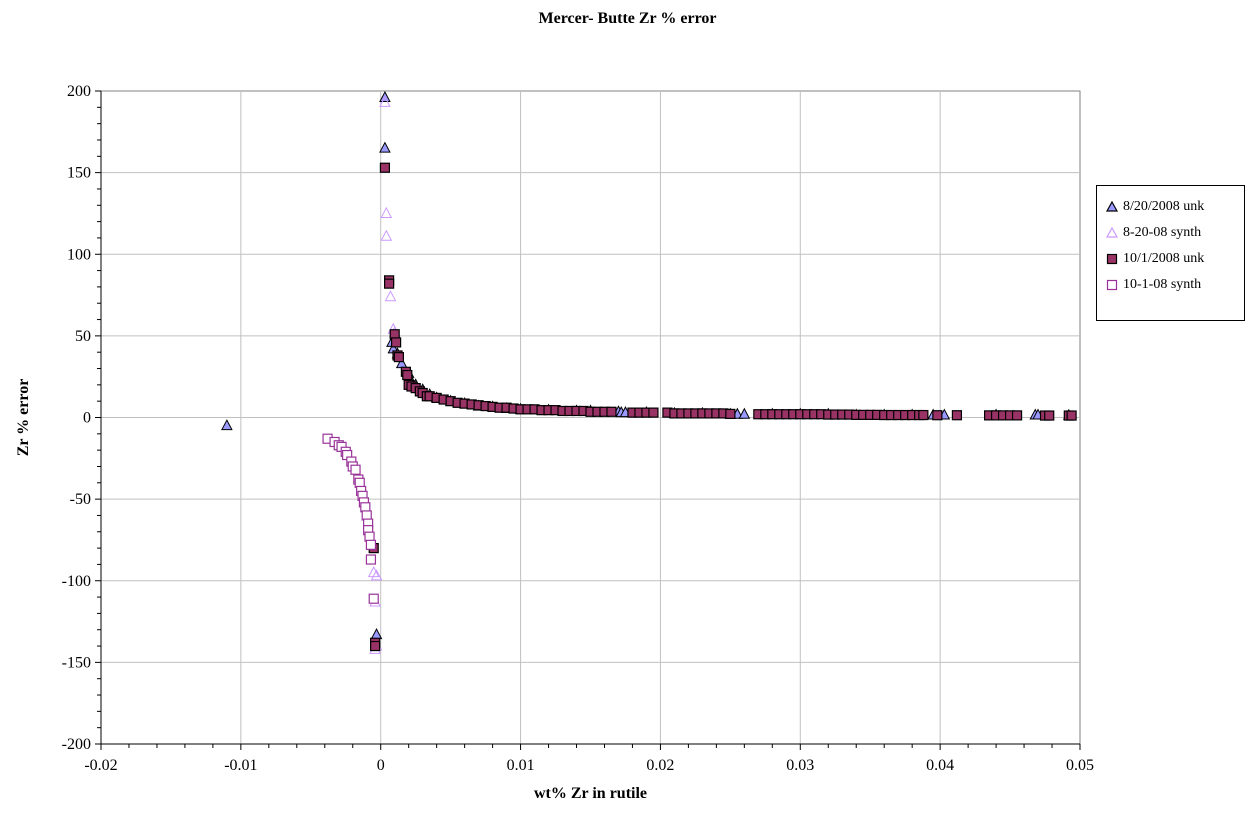 This screenshot has height=830, width=1255. What do you see at coordinates (87, 418) in the screenshot?
I see `y-tick-label: 0` at bounding box center [87, 418].